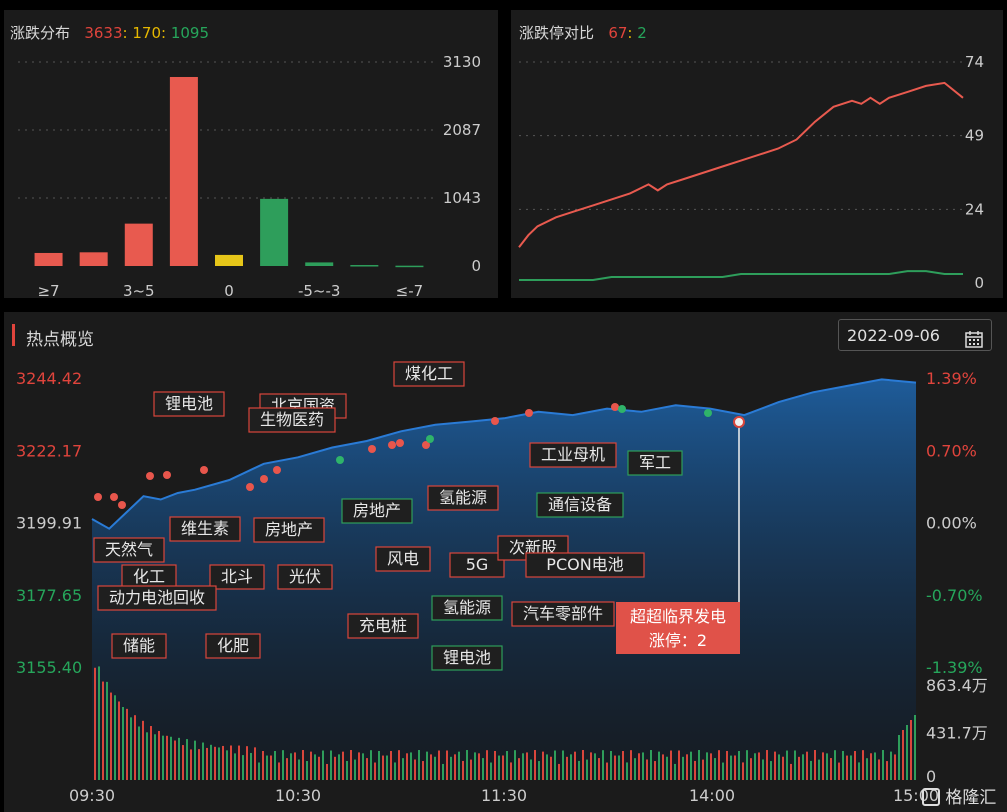 Image resolution: width=1007 pixels, height=812 pixels. Describe the element at coordinates (630, 33) in the screenshot. I see `sep: :` at that location.